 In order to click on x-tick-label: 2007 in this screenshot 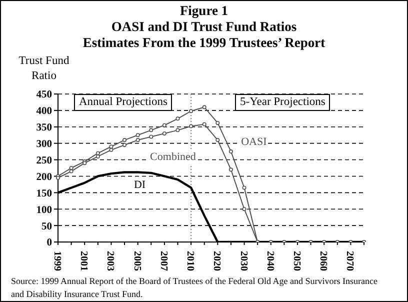, I will do `click(163, 261)`.